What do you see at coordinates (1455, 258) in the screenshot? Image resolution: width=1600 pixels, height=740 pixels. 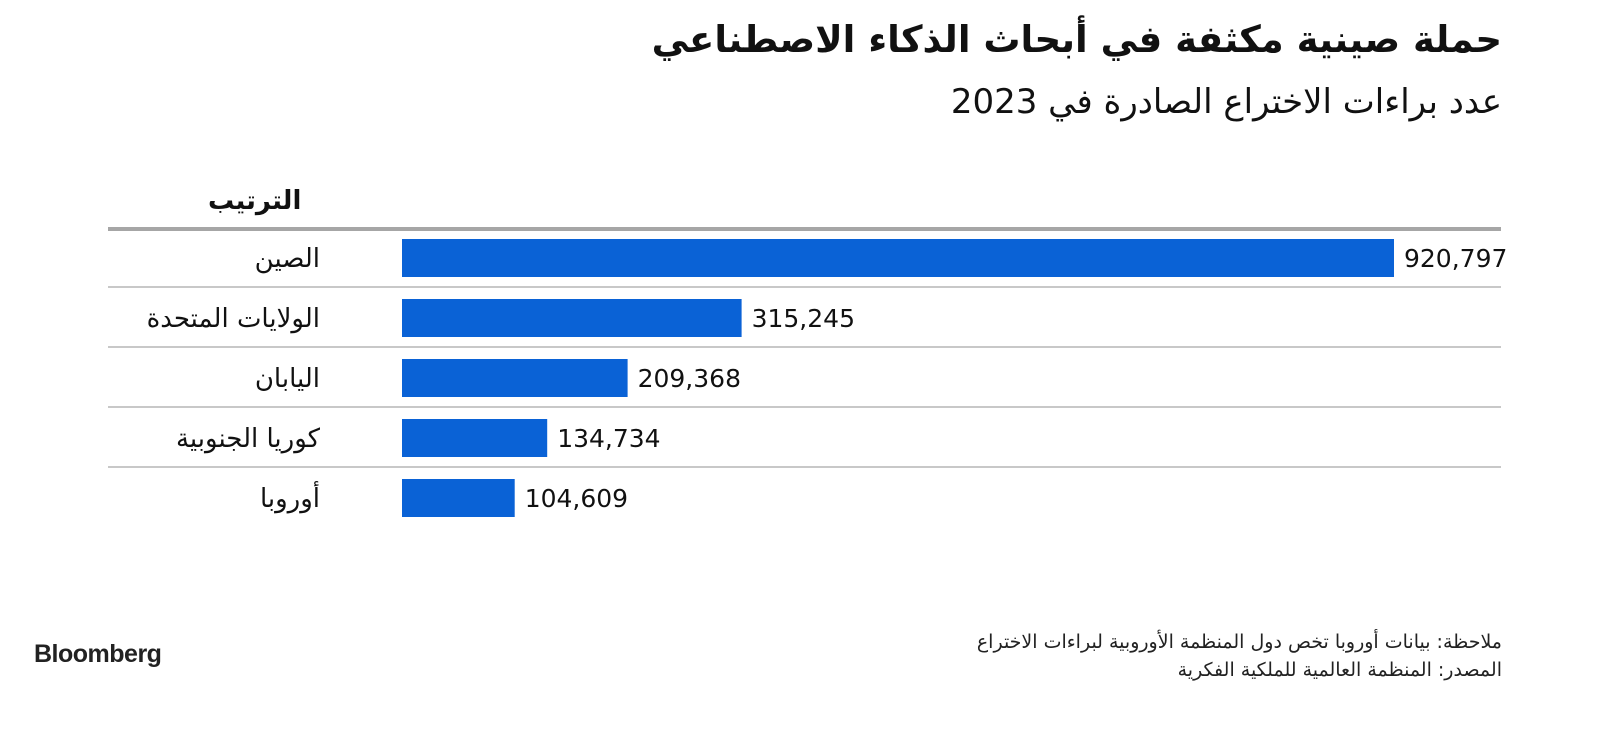 I see `bar-value-label: 920,797` at bounding box center [1455, 258].